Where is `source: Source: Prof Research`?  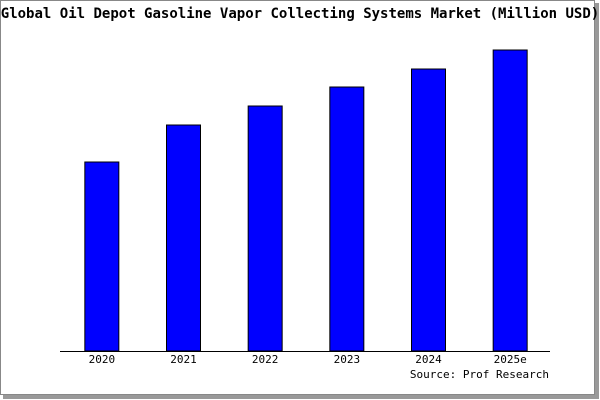 source: Source: Prof Research is located at coordinates (479, 374).